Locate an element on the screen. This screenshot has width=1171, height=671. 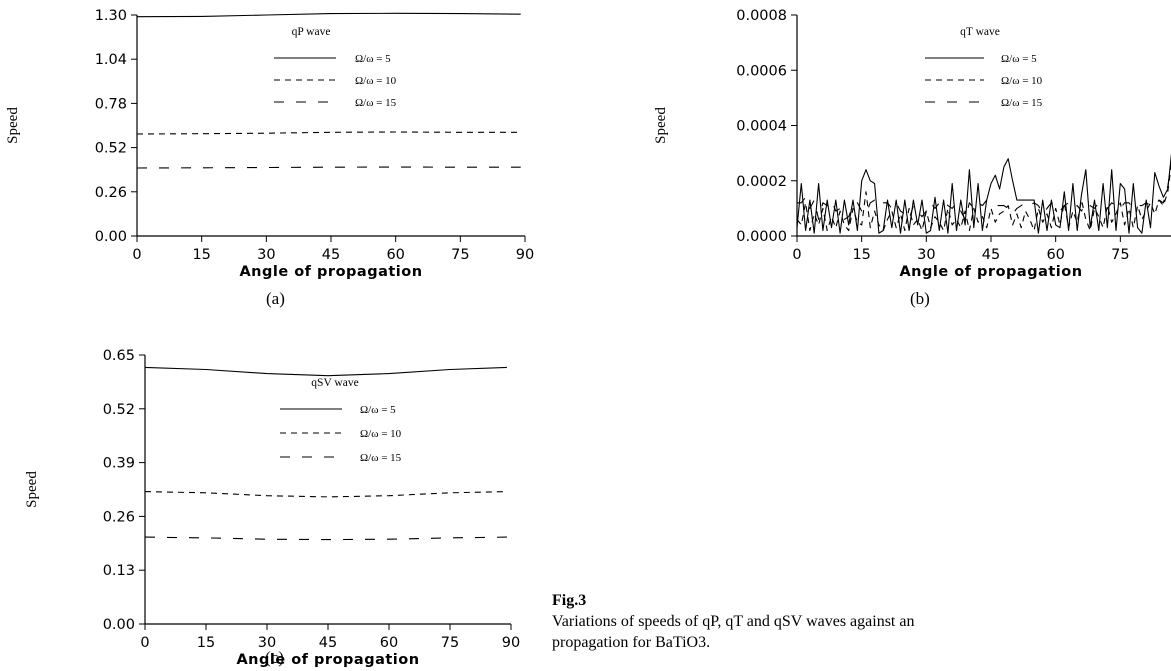
y-tick-label: 0.0002 is located at coordinates (761, 182).